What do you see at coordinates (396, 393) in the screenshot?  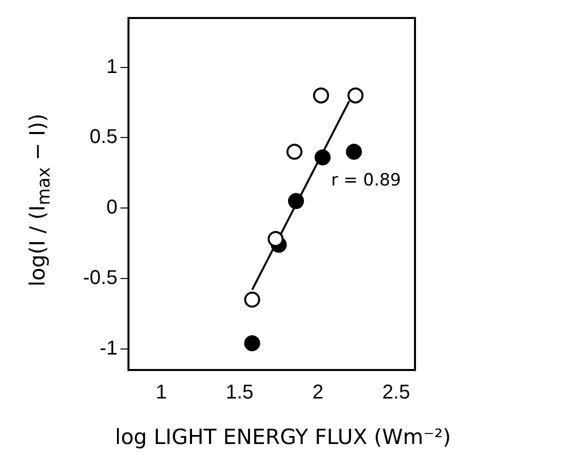 I see `x-tick-label: 2.5` at bounding box center [396, 393].